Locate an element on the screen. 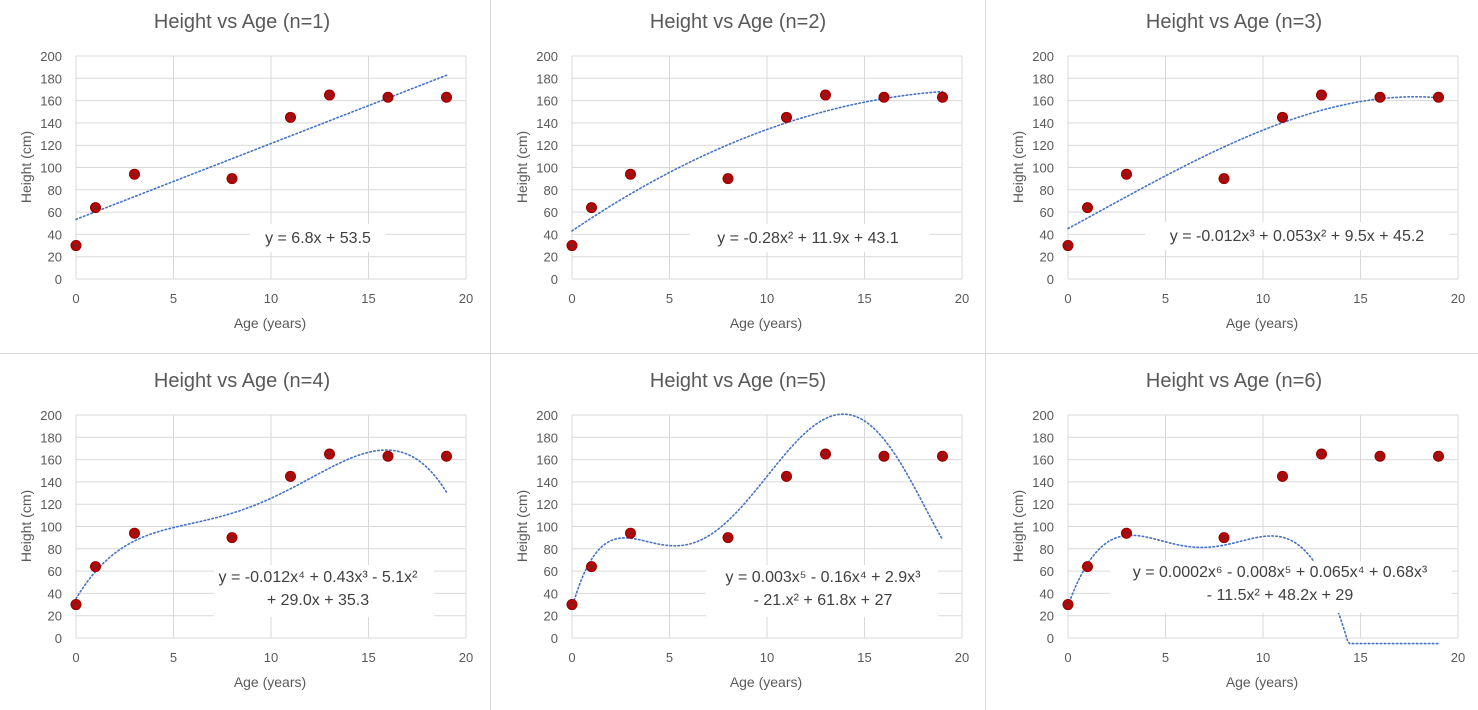 This screenshot has width=1478, height=710. chart-title: Height vs Age (n=3) is located at coordinates (1234, 22).